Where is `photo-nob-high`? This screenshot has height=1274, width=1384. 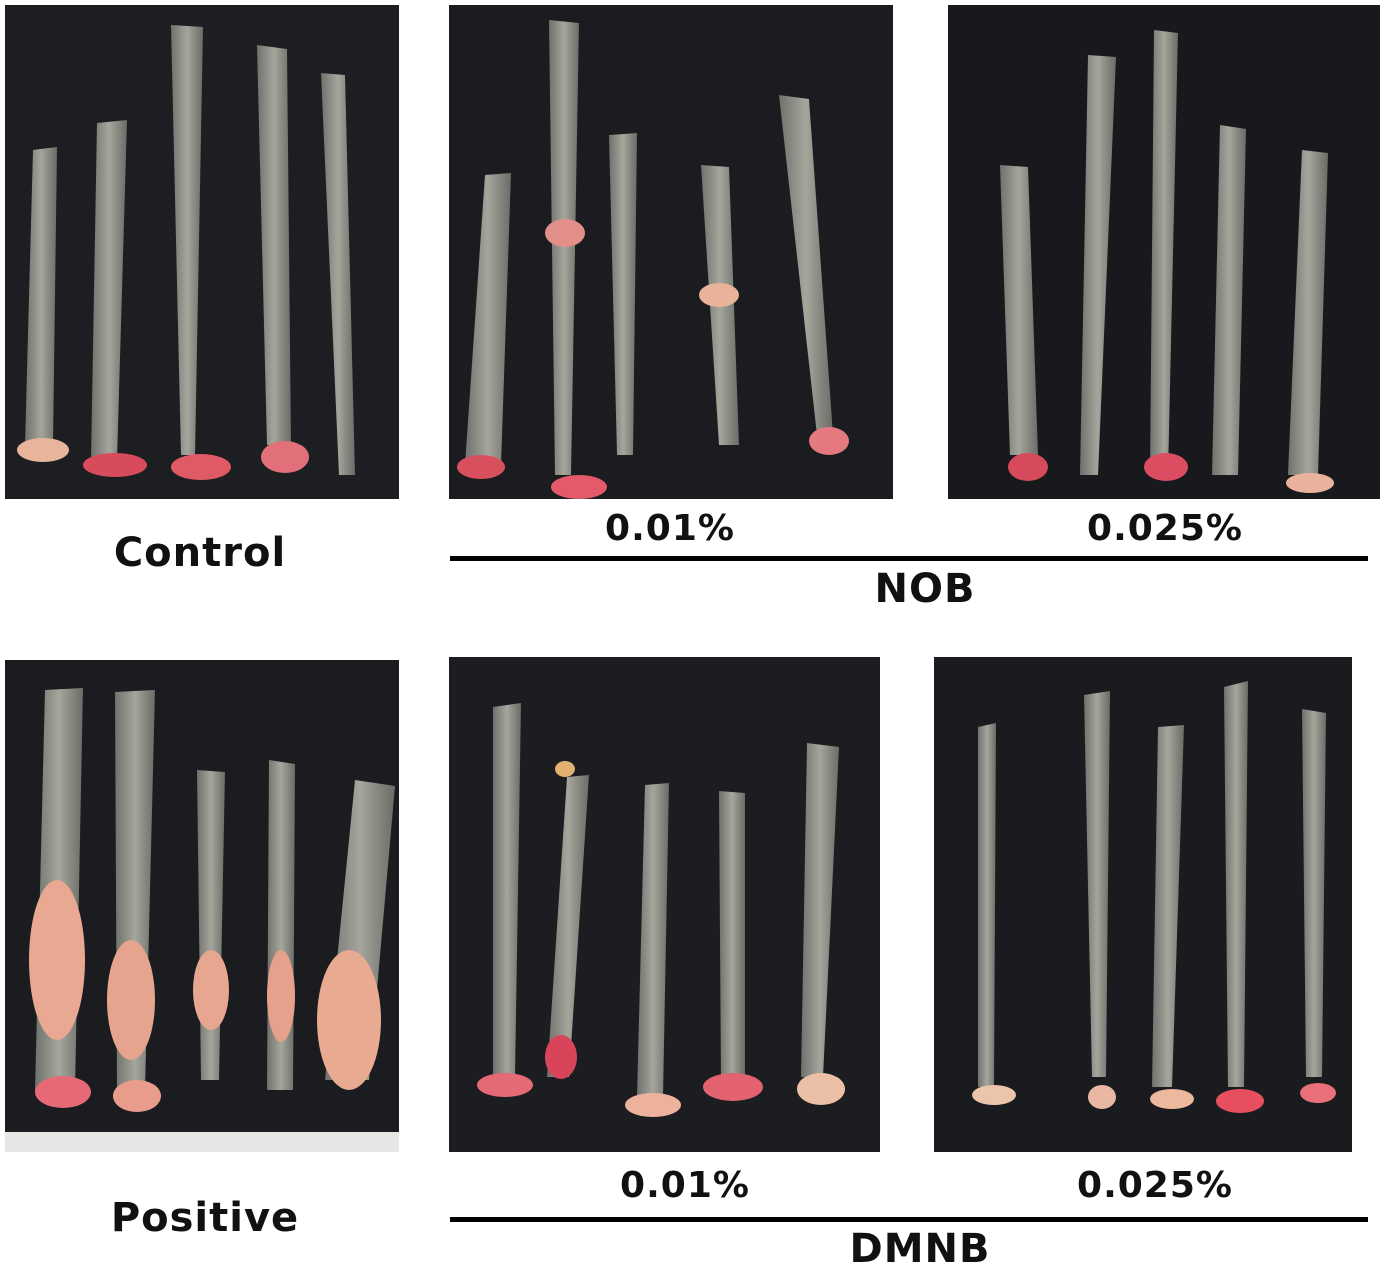
photo-nob-high is located at coordinates (1164, 252).